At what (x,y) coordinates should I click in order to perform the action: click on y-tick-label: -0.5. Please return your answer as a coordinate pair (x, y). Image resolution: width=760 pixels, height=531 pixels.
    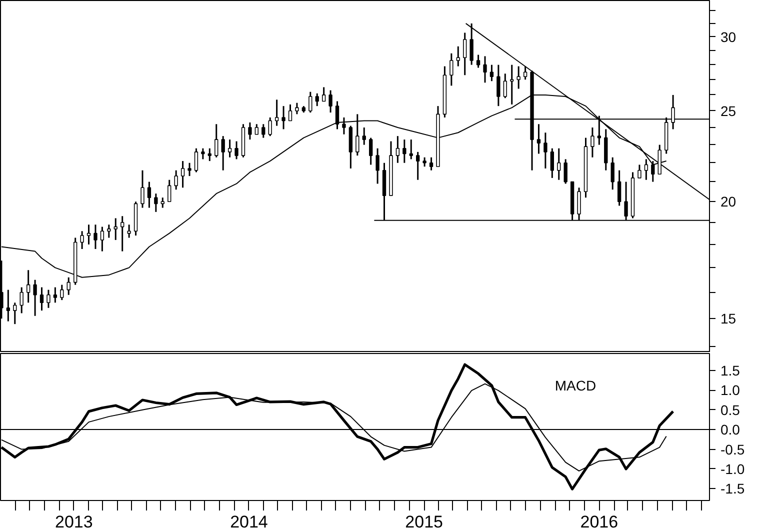
    Looking at the image, I should click on (732, 449).